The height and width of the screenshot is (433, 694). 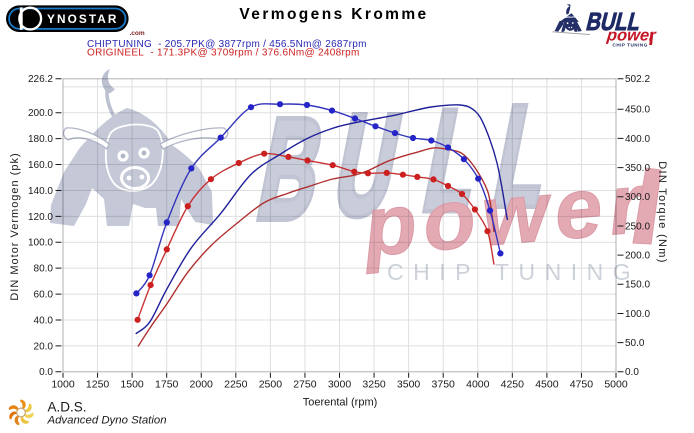 I want to click on svg-text: A.D.S., so click(x=67, y=407).